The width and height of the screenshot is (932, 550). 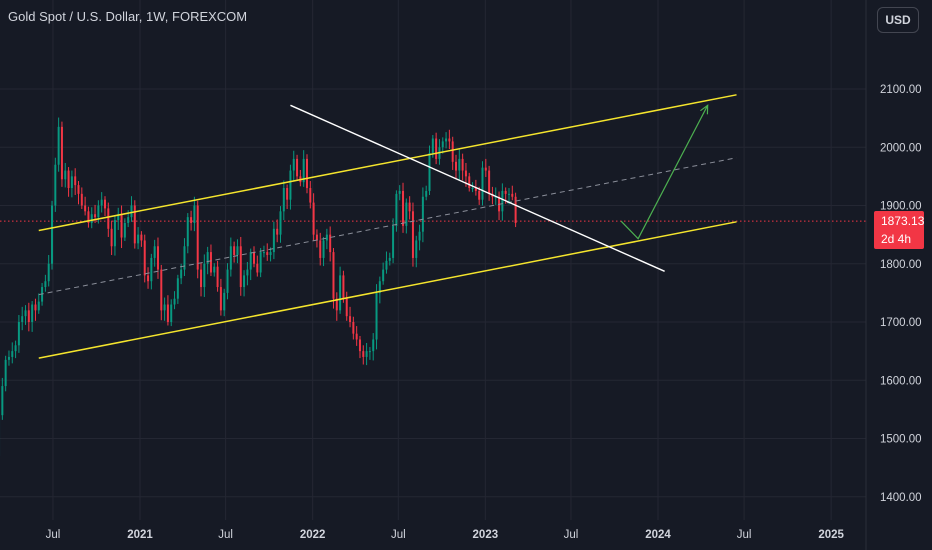 I want to click on projection-arrow, so click(x=664, y=172).